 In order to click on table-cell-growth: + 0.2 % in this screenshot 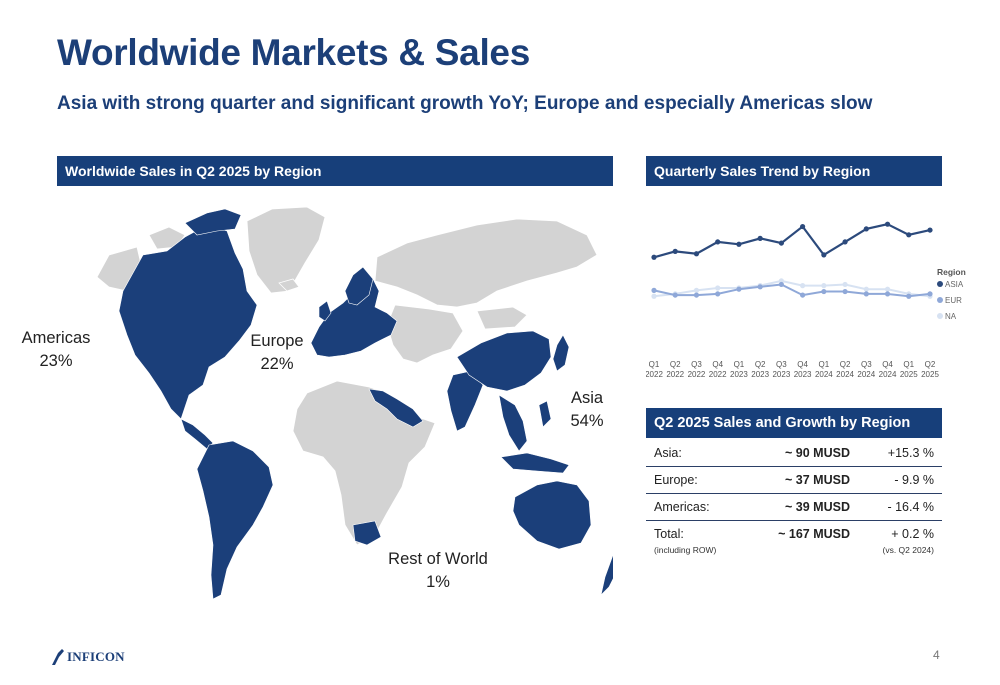, I will do `click(912, 534)`.